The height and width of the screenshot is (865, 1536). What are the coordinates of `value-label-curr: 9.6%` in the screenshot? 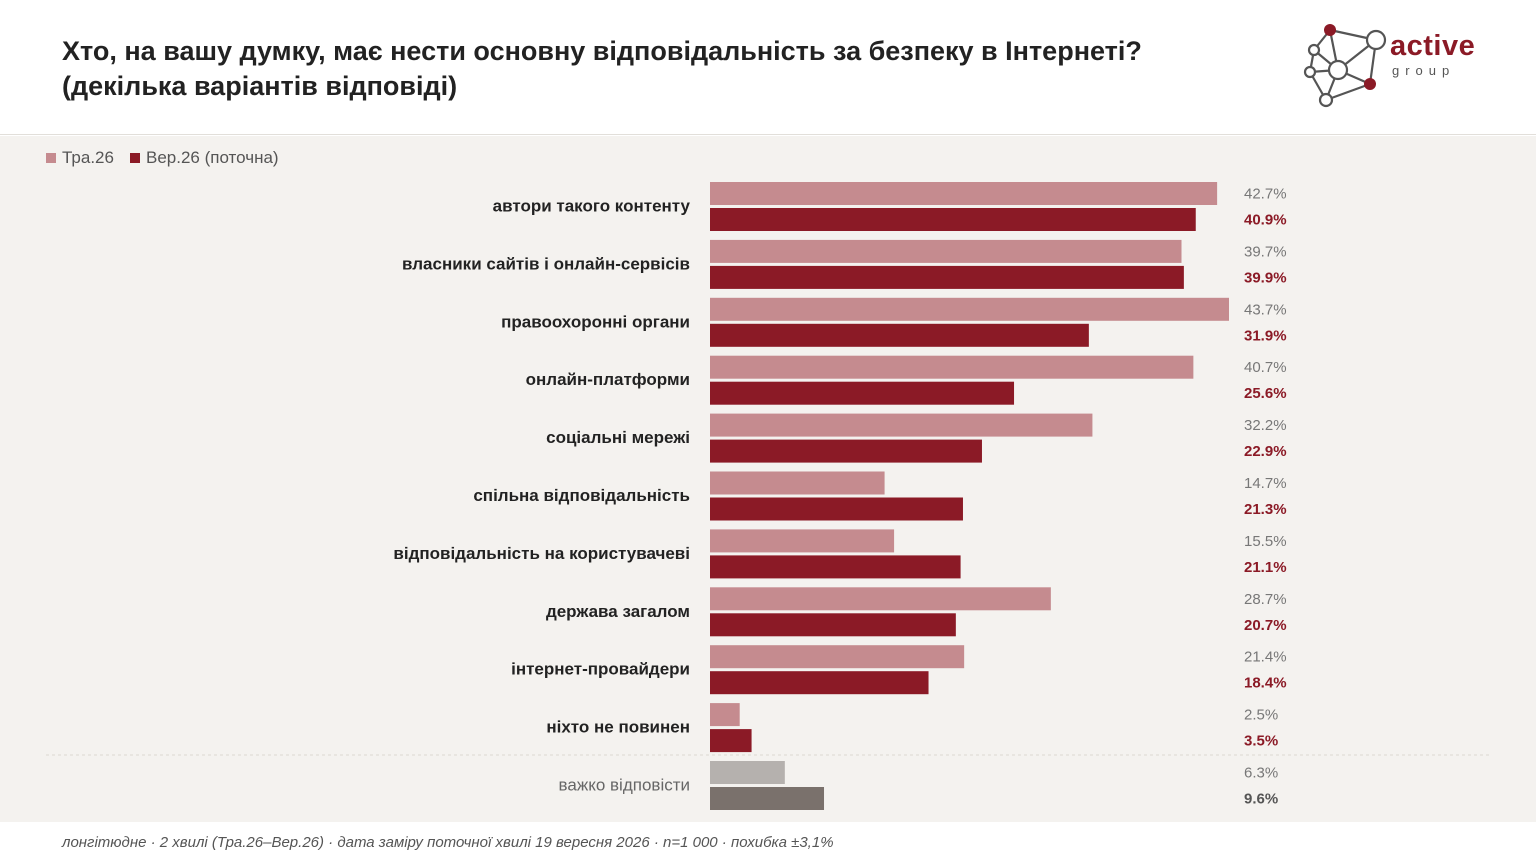 It's located at (1261, 798).